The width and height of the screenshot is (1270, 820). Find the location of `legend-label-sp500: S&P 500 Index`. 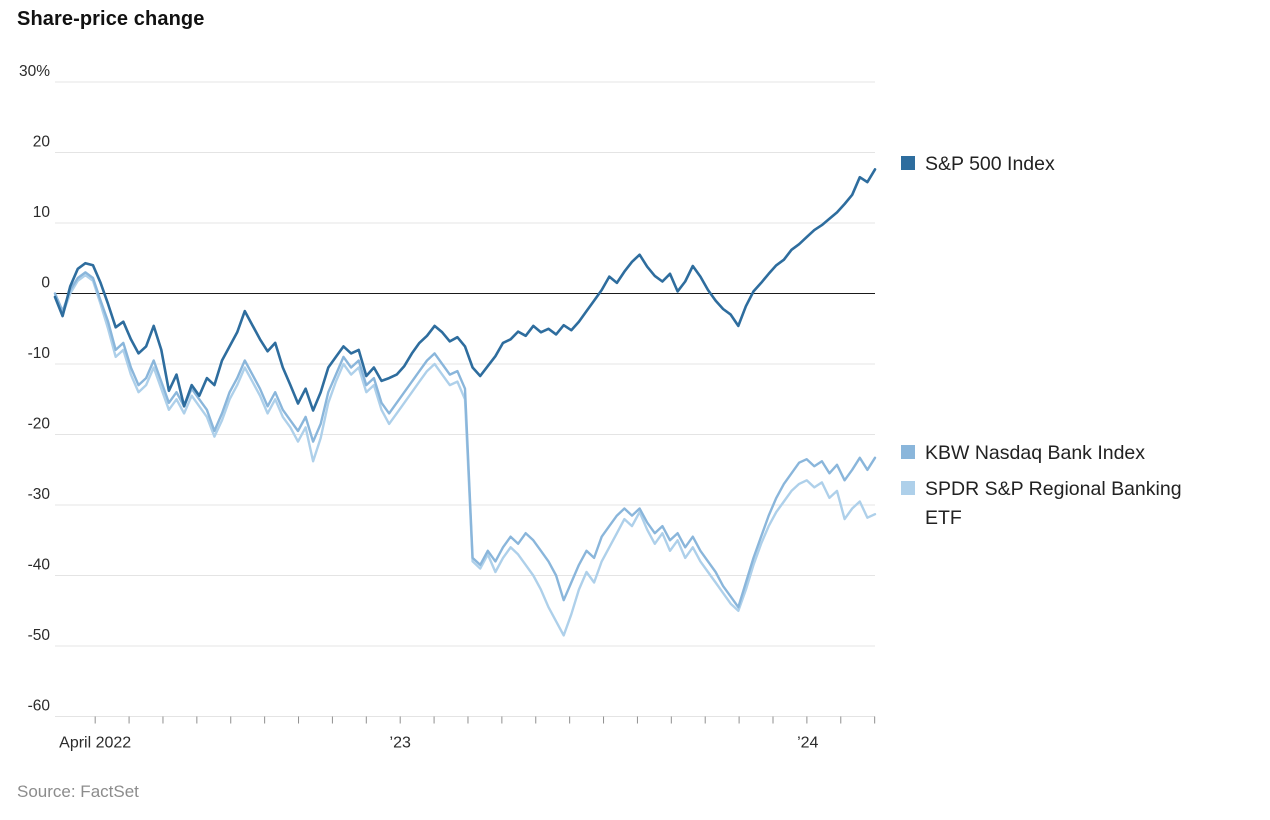

legend-label-sp500: S&P 500 Index is located at coordinates (990, 164).